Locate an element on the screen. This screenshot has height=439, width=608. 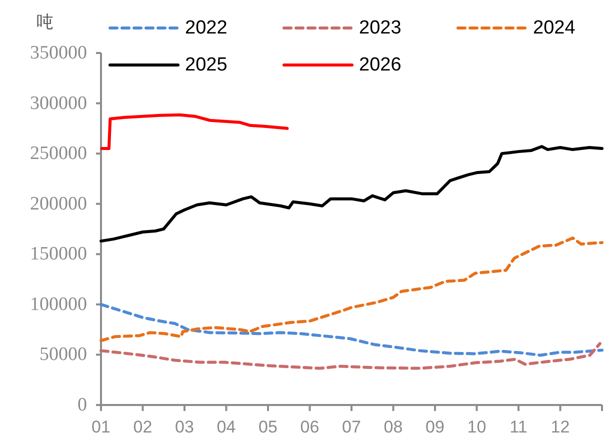
x-tick-label: 01 is located at coordinates (101, 427).